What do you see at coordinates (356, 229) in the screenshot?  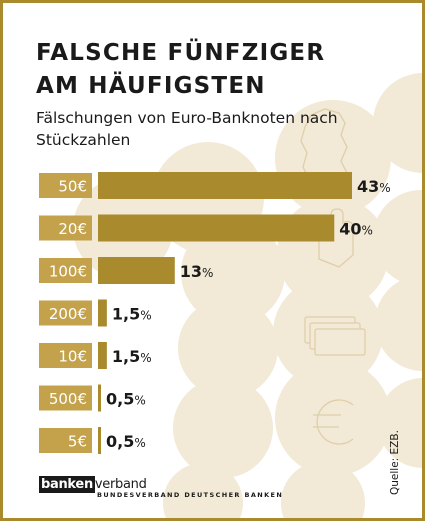 I see `value-label: 40%` at bounding box center [356, 229].